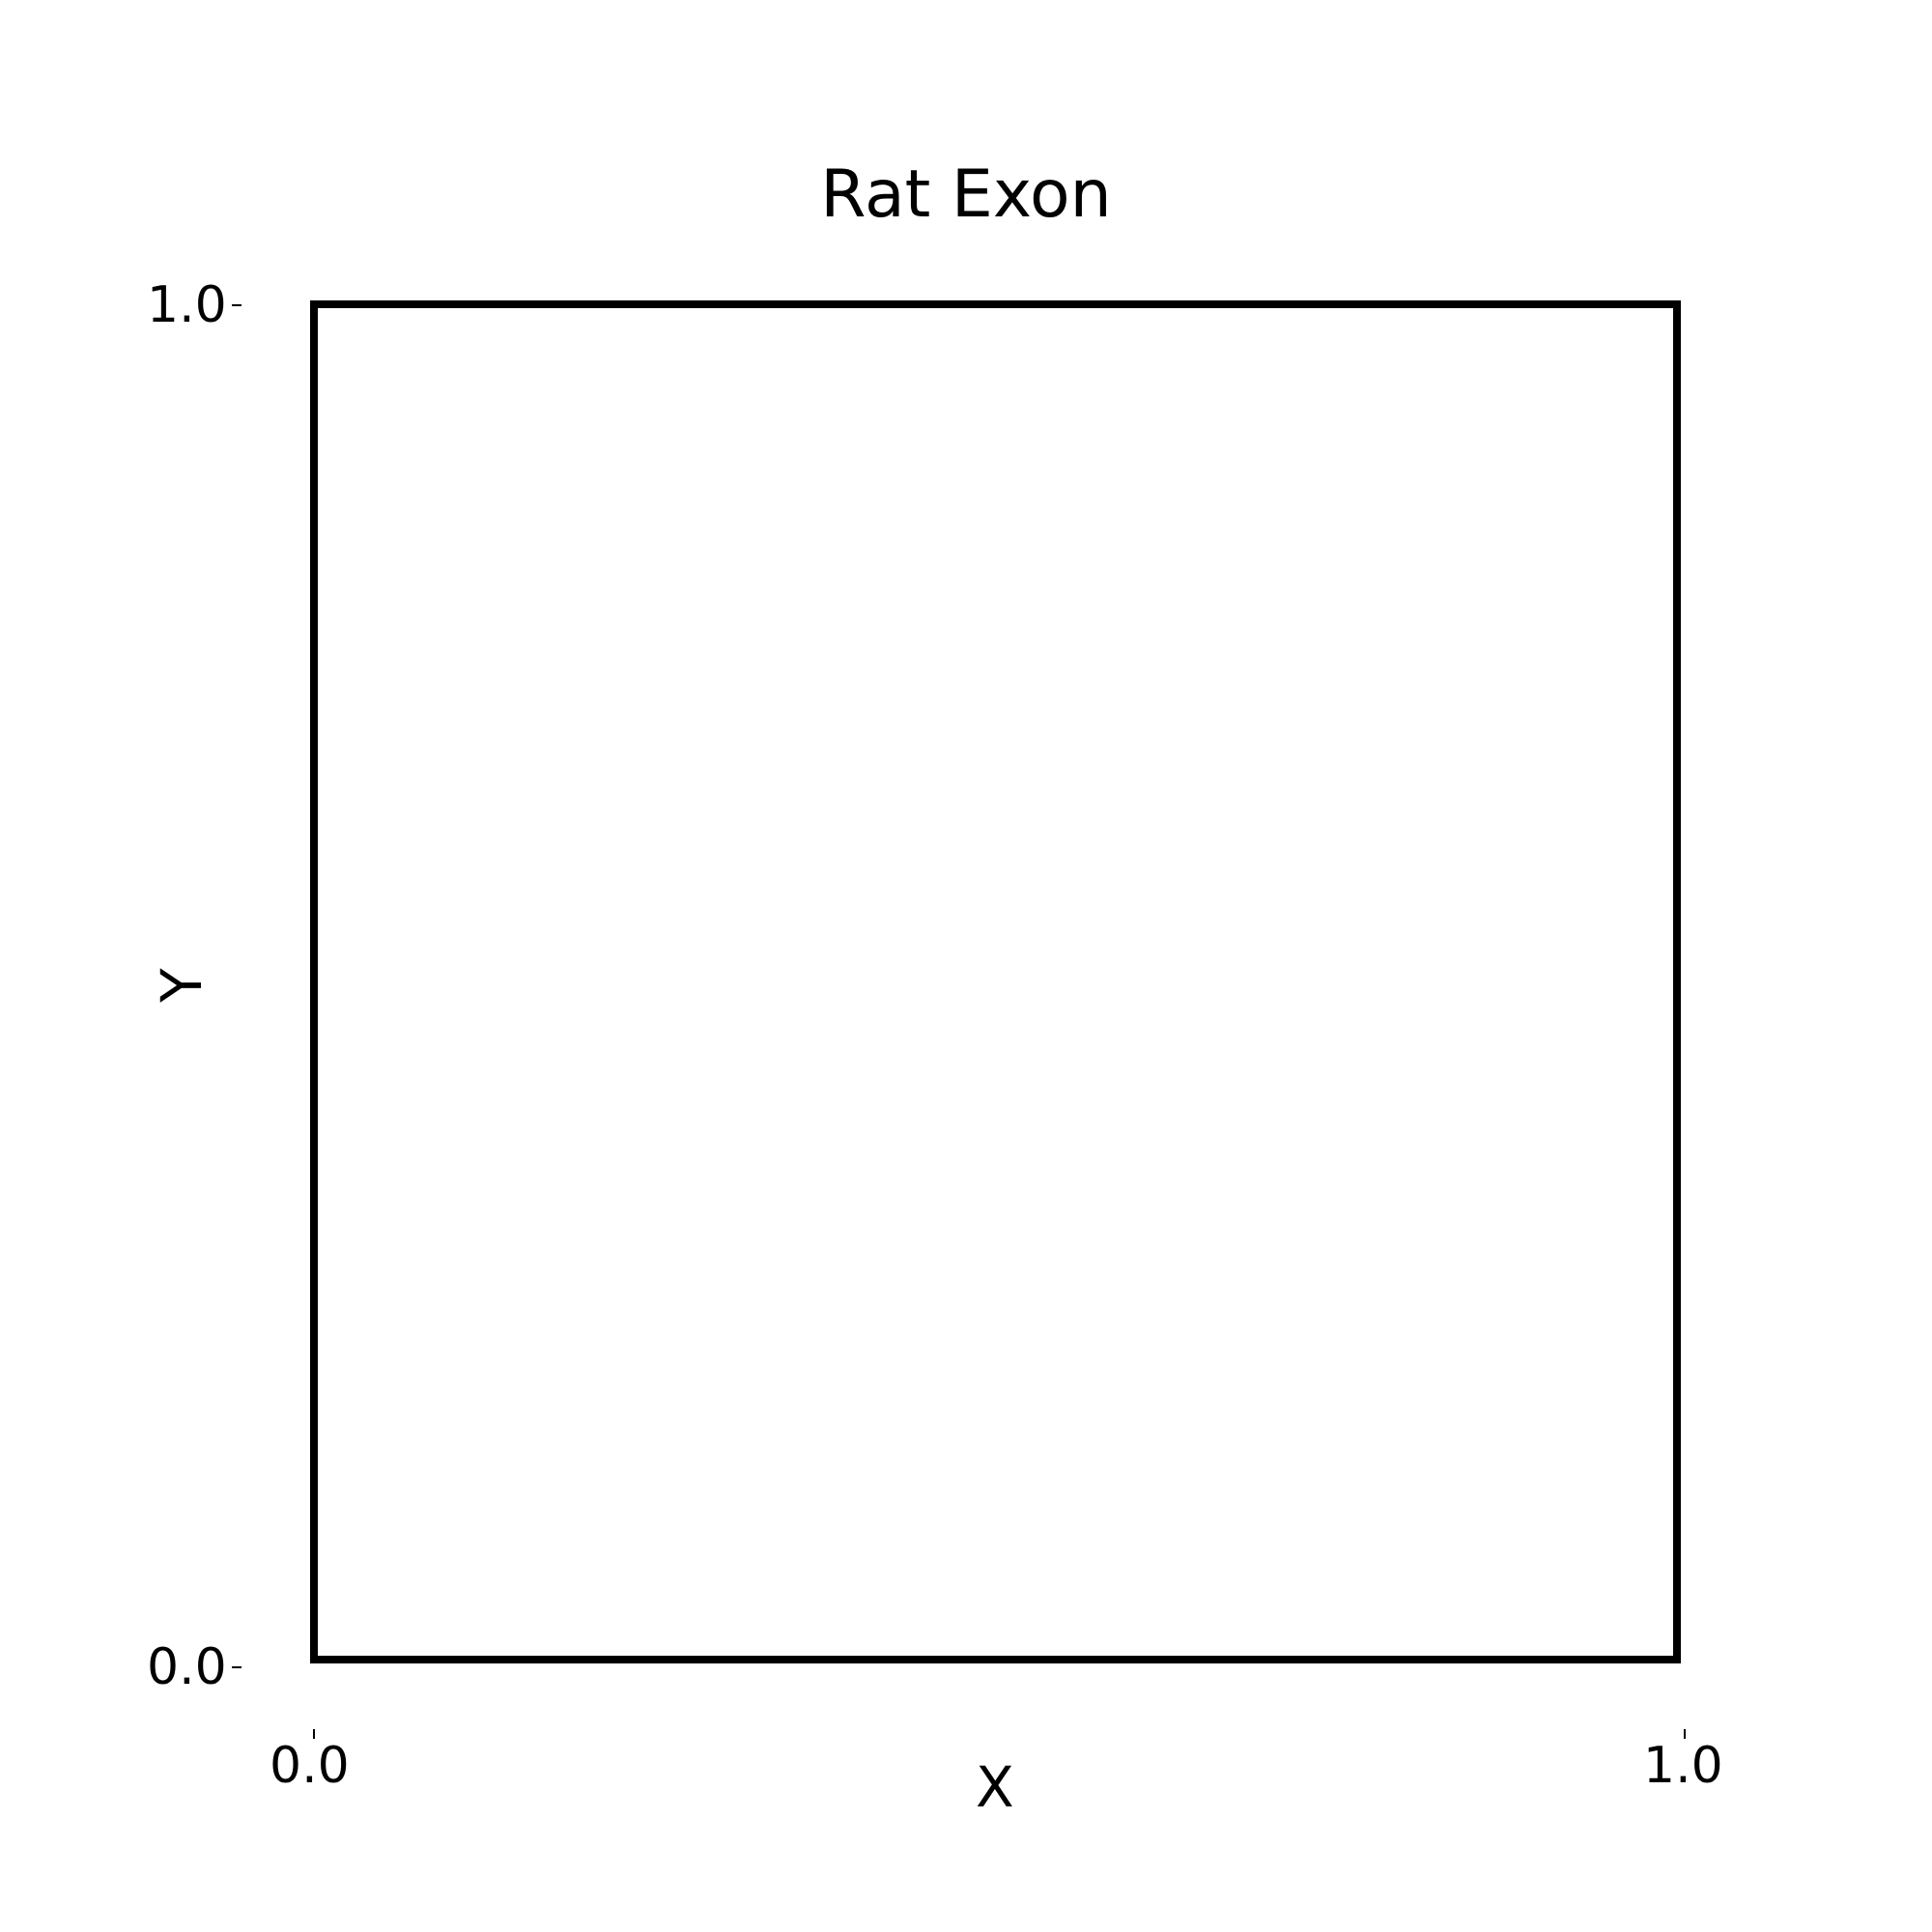 Image resolution: width=1932 pixels, height=1932 pixels. What do you see at coordinates (1683, 1766) in the screenshot?
I see `x-tick-label: 1.0` at bounding box center [1683, 1766].